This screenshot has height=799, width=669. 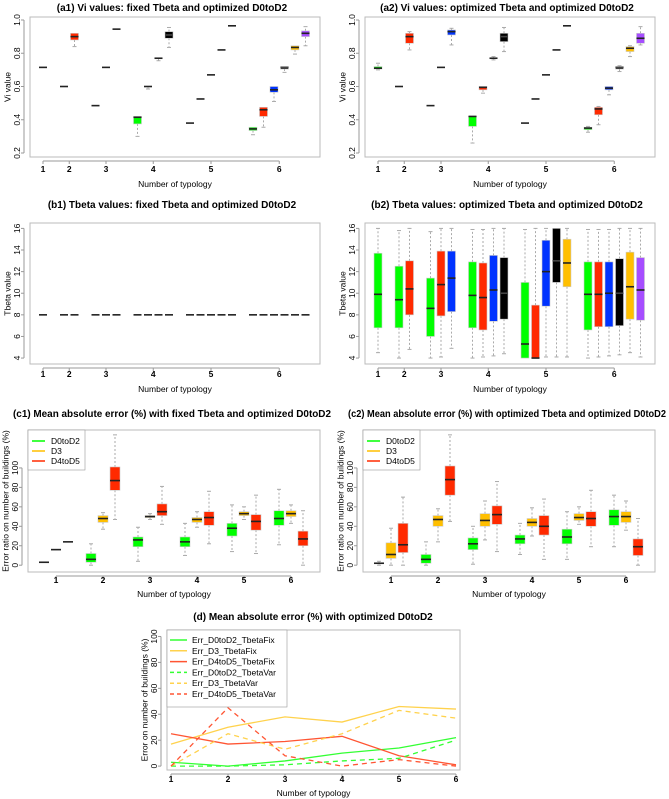 What do you see at coordinates (65, 461) in the screenshot?
I see `legend-label: D4toD5` at bounding box center [65, 461].